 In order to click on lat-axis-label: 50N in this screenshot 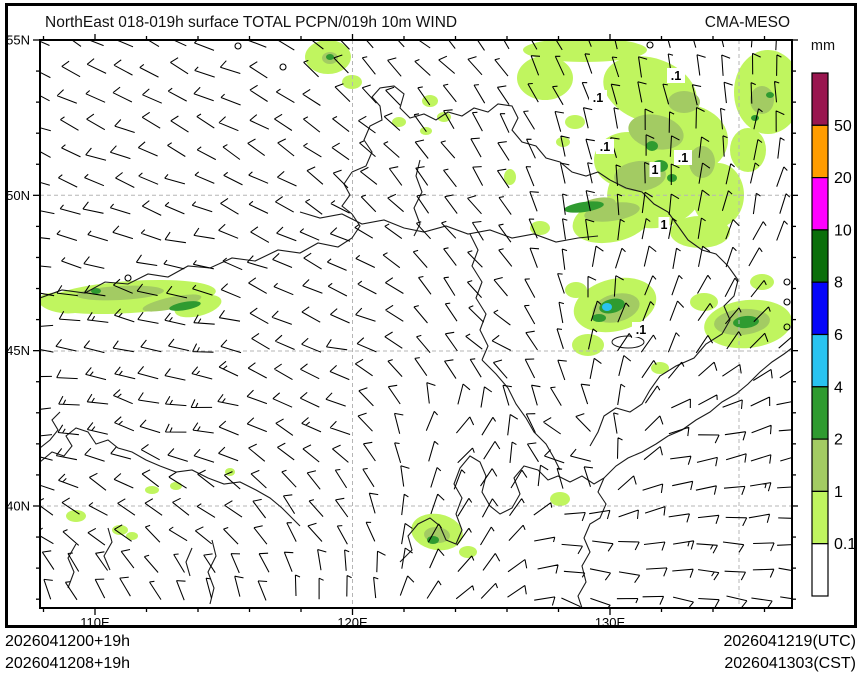, I will do `click(18, 195)`.